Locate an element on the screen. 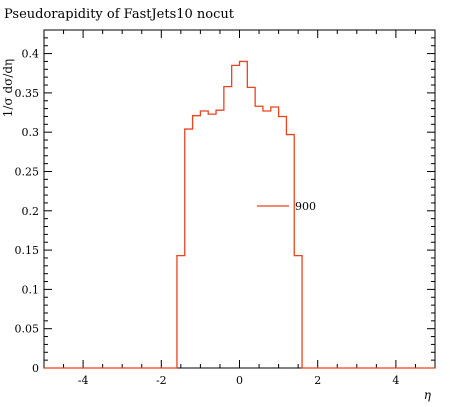 The width and height of the screenshot is (450, 407). x-tick-label: 0 is located at coordinates (239, 380).